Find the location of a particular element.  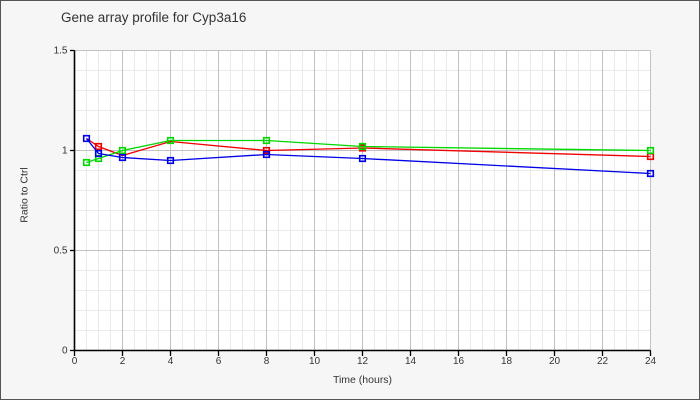

svg-text: 1.5 is located at coordinates (61, 51).